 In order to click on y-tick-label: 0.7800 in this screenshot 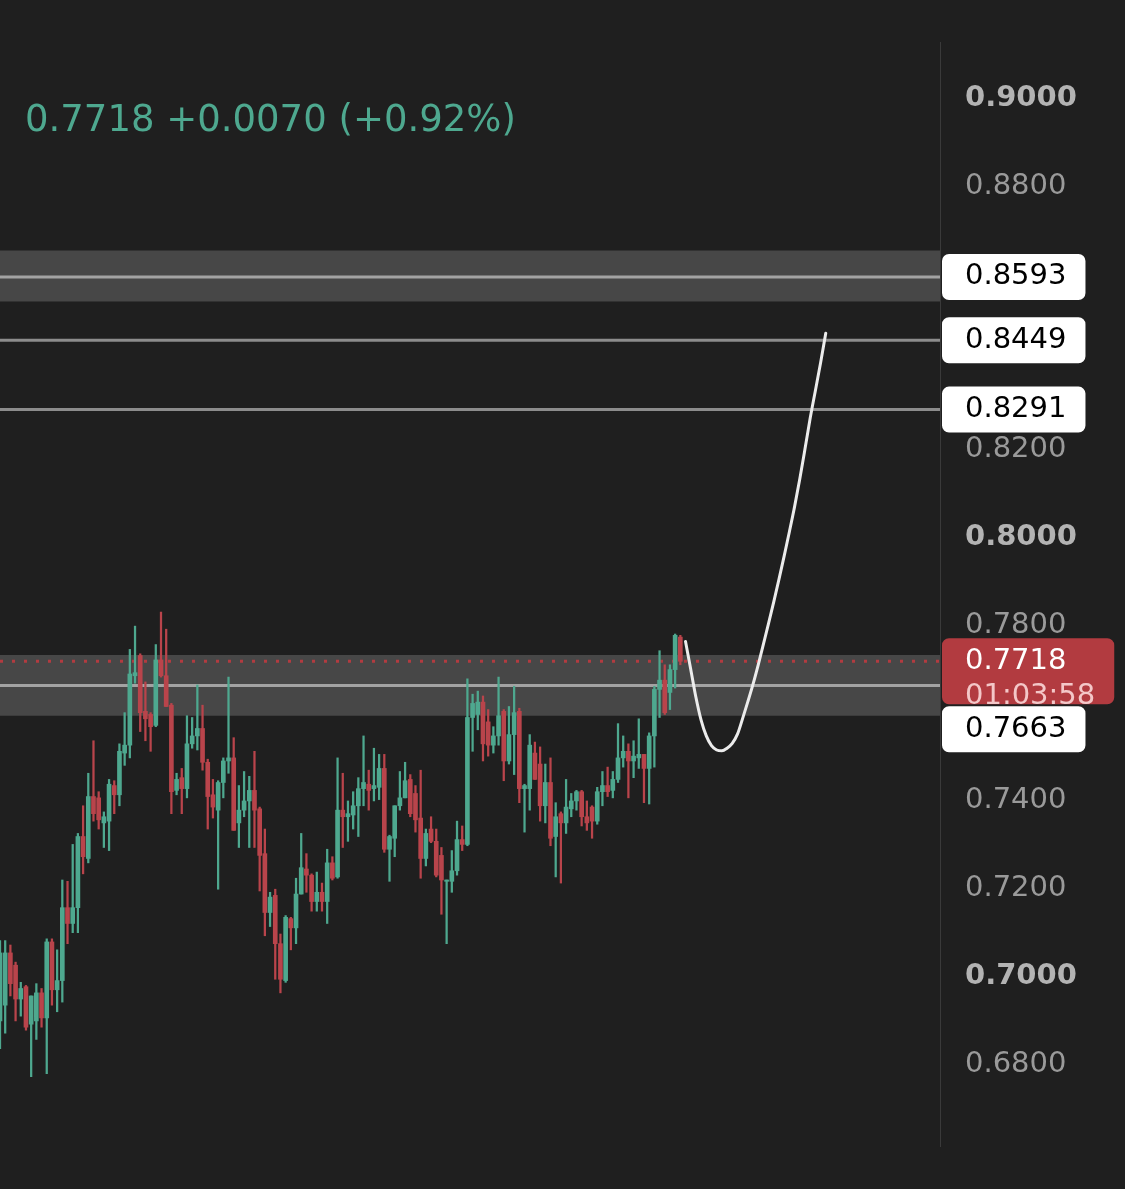, I will do `click(1016, 622)`.